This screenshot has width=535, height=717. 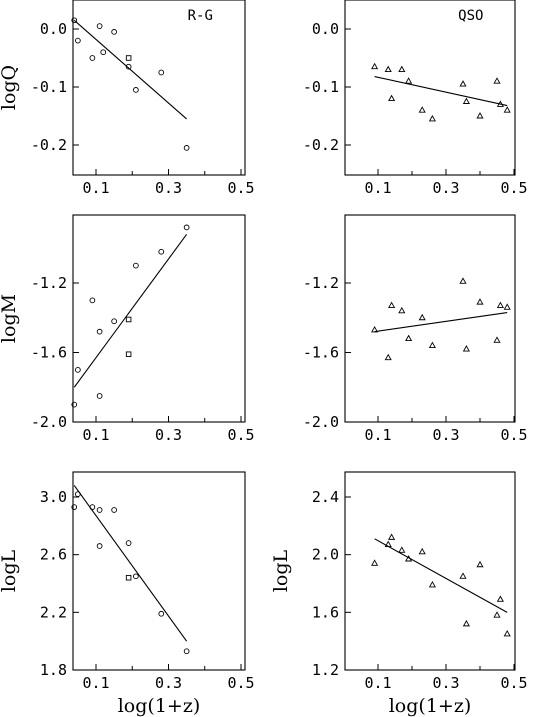 I want to click on y-tick-label: -0.2, so click(x=321, y=145).